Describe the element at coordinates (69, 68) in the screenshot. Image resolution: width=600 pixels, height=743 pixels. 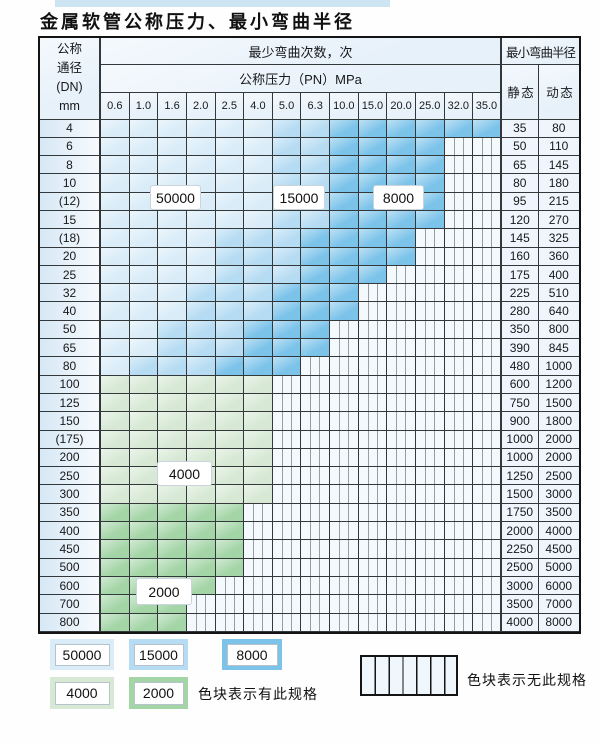
I see `dn-header-line: 通径` at that location.